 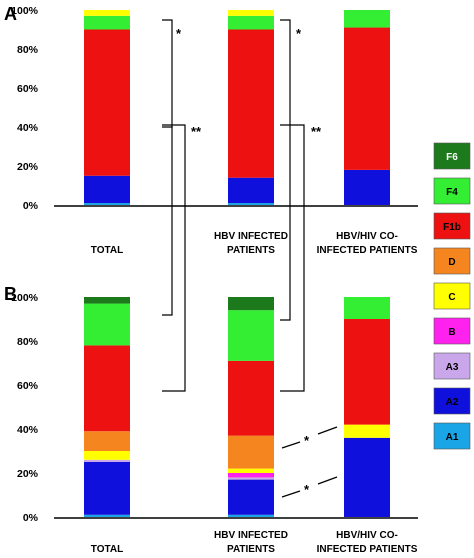 I want to click on legend-item-a1: A1, so click(x=452, y=436).